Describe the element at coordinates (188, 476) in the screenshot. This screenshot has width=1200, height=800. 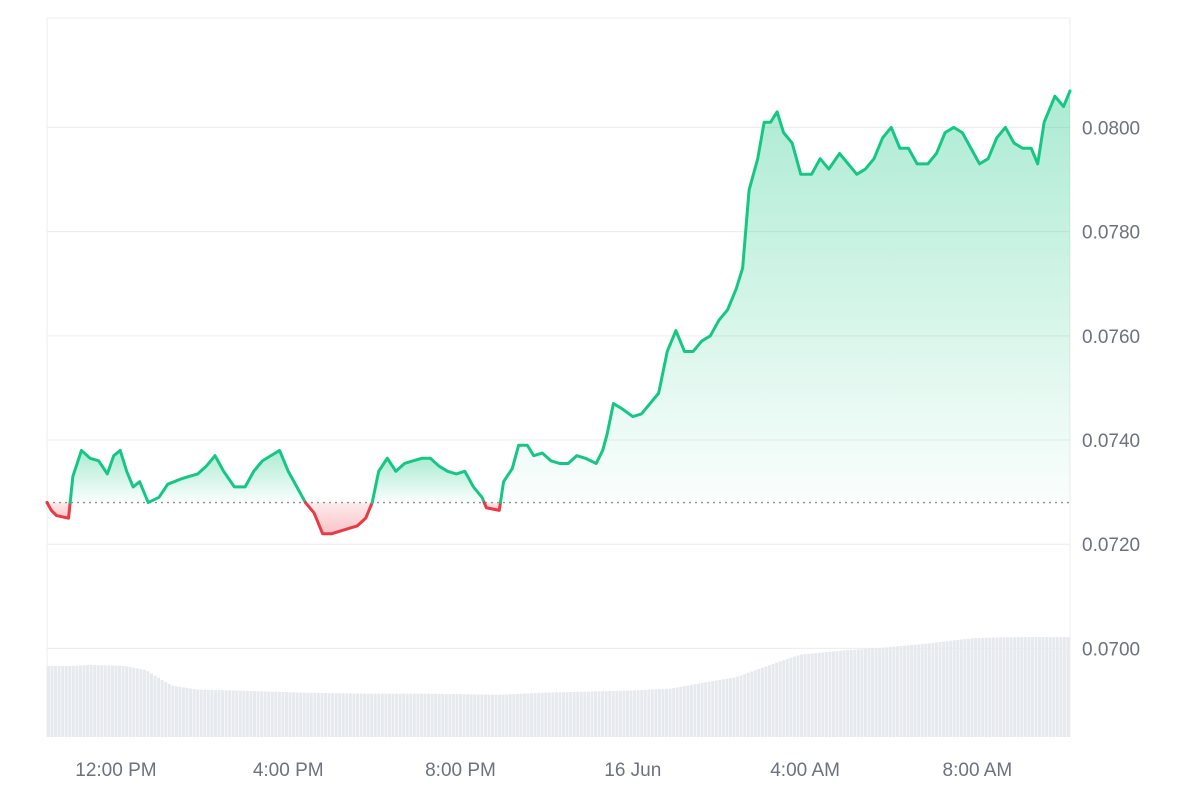
I see `area-fill-up` at that location.